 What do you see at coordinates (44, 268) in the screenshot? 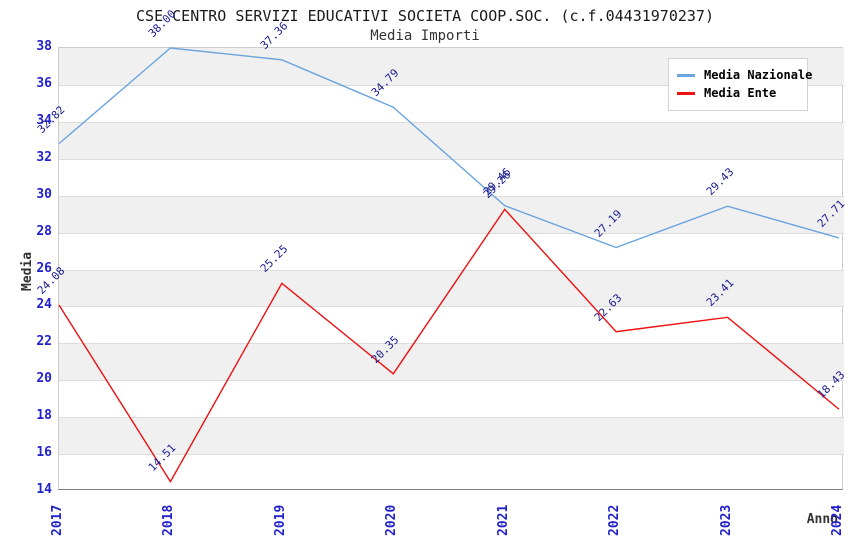
I see `y-tick-label: 26` at bounding box center [44, 268].